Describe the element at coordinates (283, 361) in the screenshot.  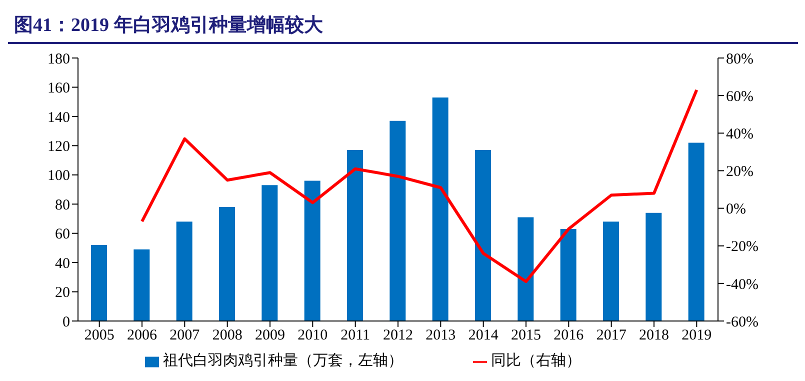
I see `legend-label: 祖代白羽肉鸡引种量（万套，左轴）` at that location.